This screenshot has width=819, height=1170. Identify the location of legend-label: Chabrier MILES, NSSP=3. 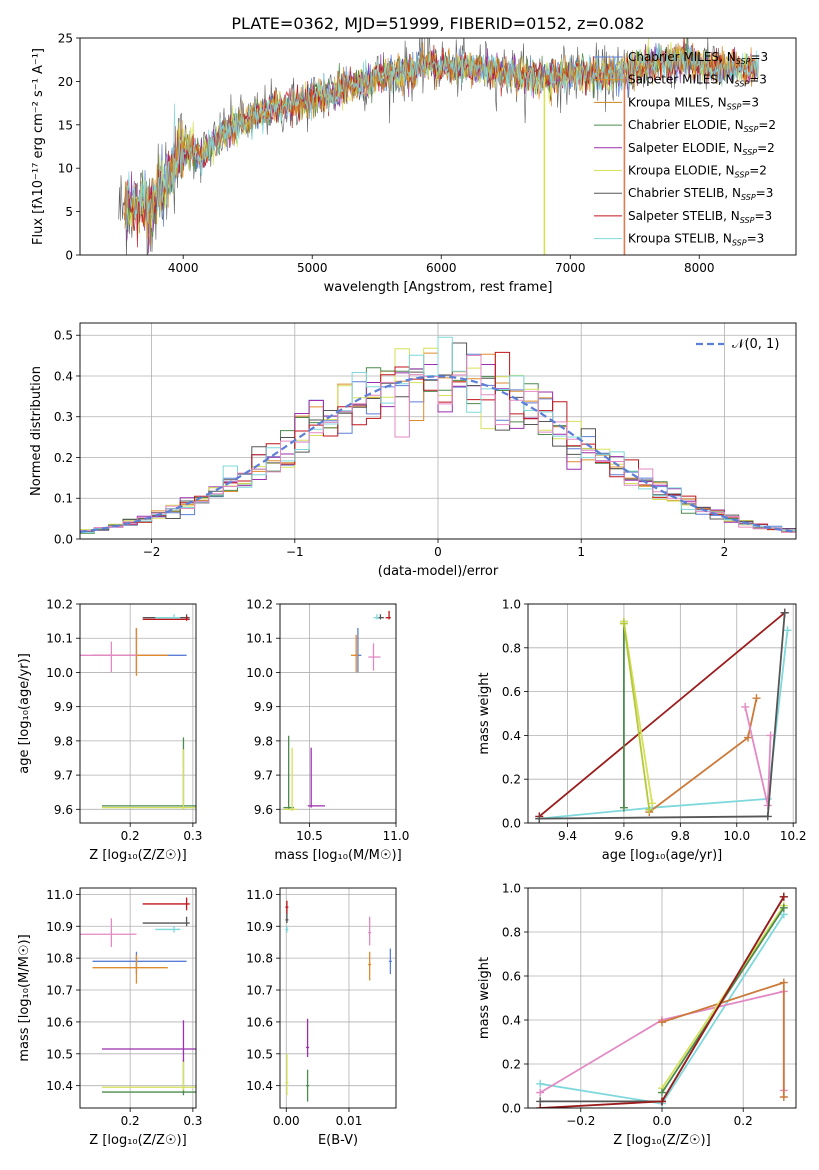
(698, 58).